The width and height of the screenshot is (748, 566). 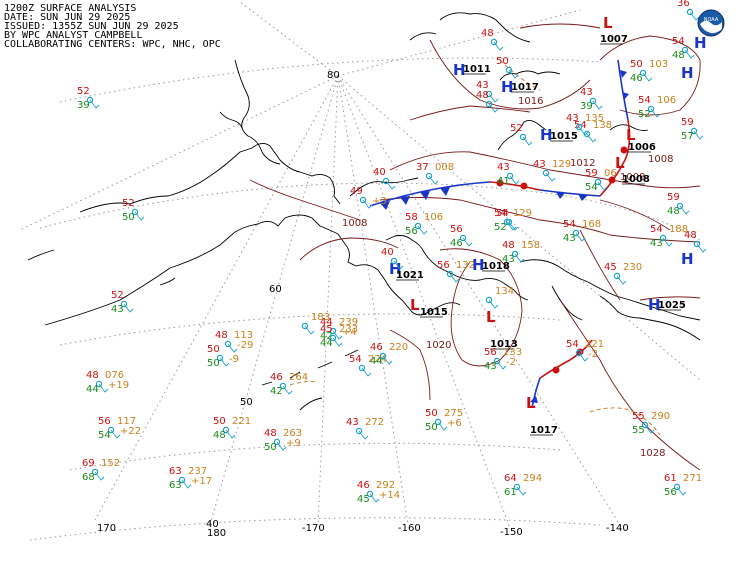 I want to click on station-pressure: 290, so click(x=660, y=416).